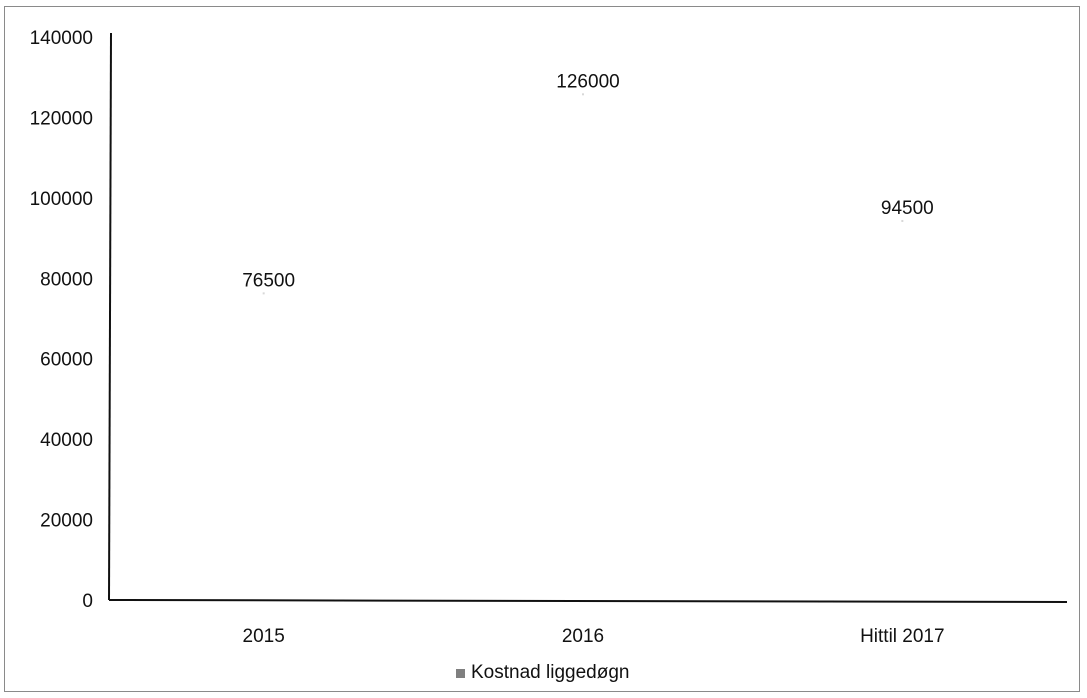  What do you see at coordinates (583, 636) in the screenshot?
I see `x-tick-label: 2016` at bounding box center [583, 636].